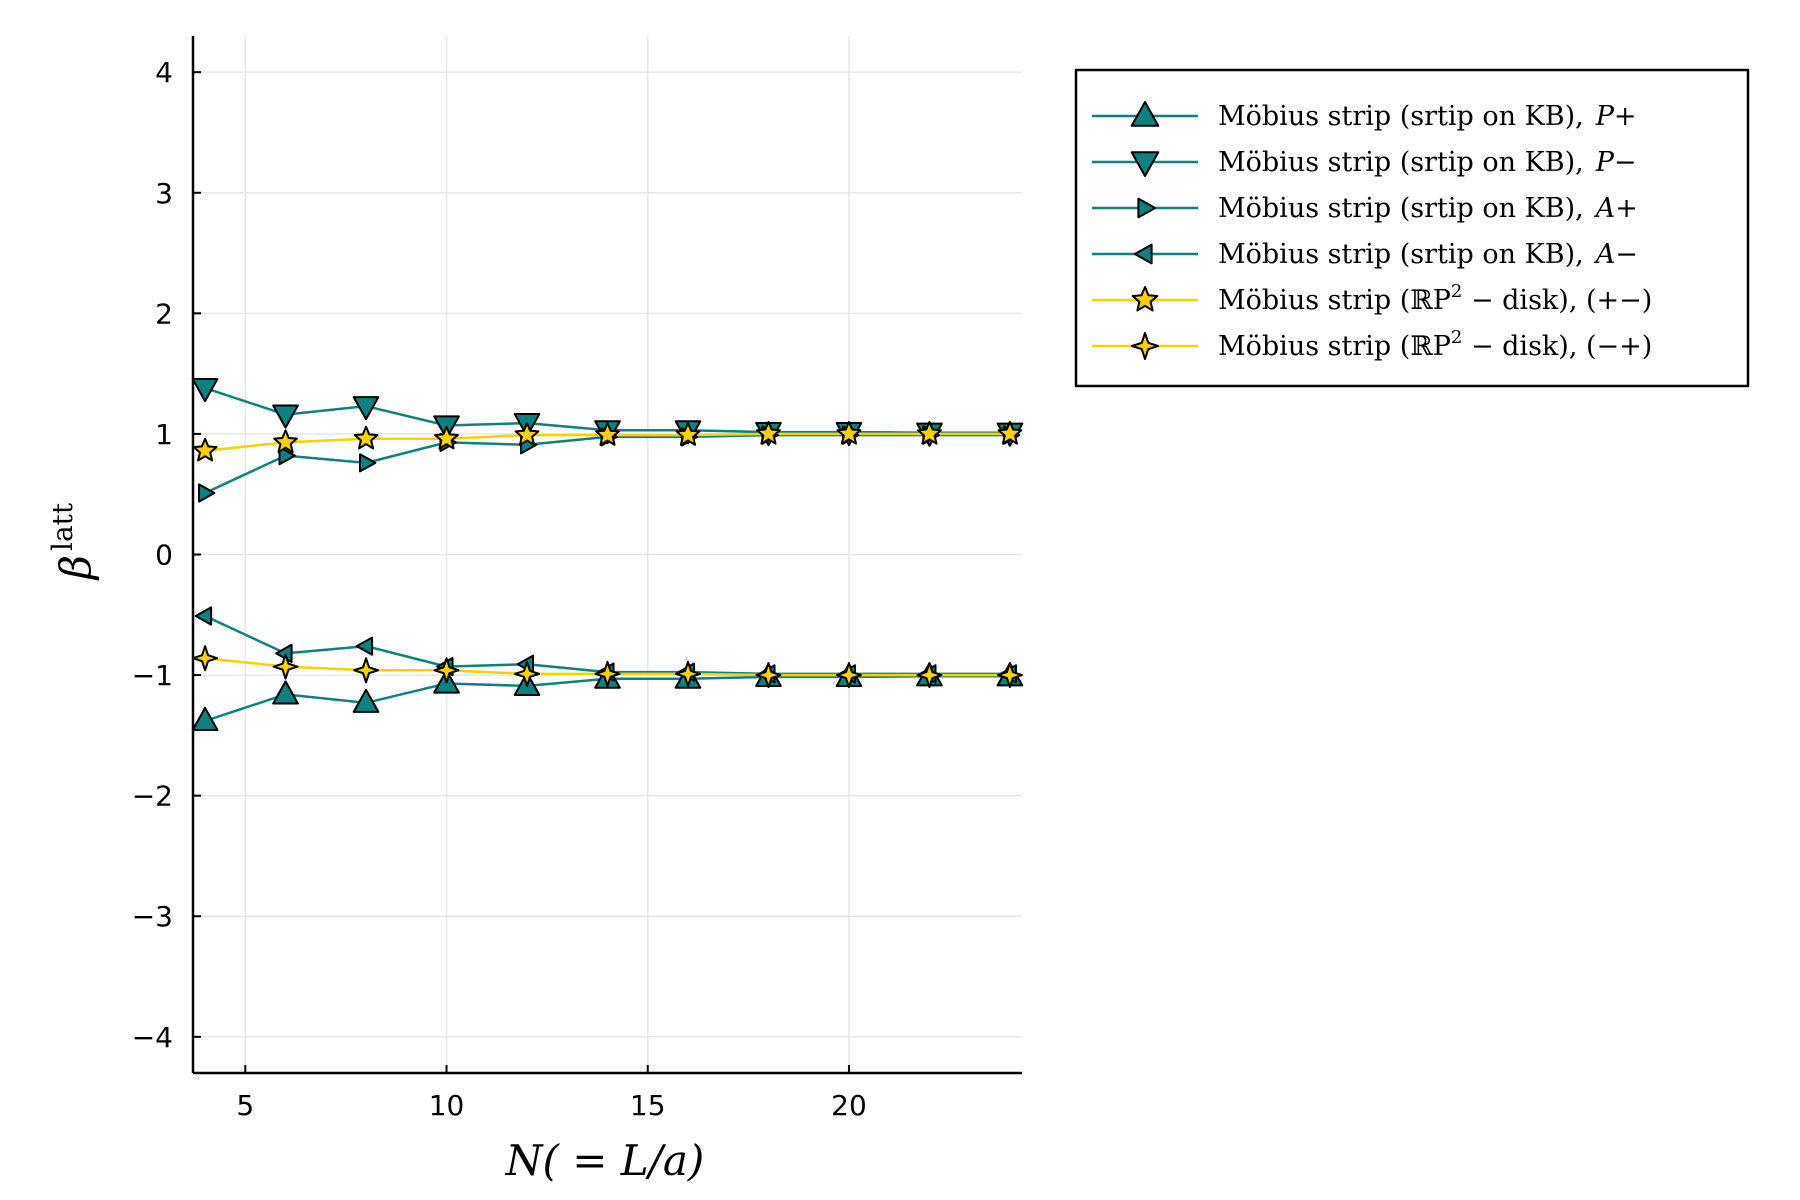  Describe the element at coordinates (164, 434) in the screenshot. I see `y-tick-label: 1` at that location.